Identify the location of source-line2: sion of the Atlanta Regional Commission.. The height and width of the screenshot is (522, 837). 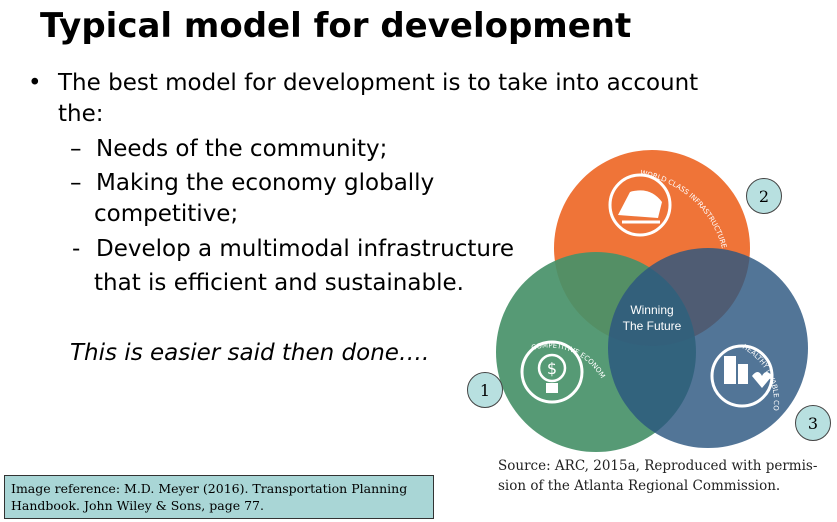
(639, 486).